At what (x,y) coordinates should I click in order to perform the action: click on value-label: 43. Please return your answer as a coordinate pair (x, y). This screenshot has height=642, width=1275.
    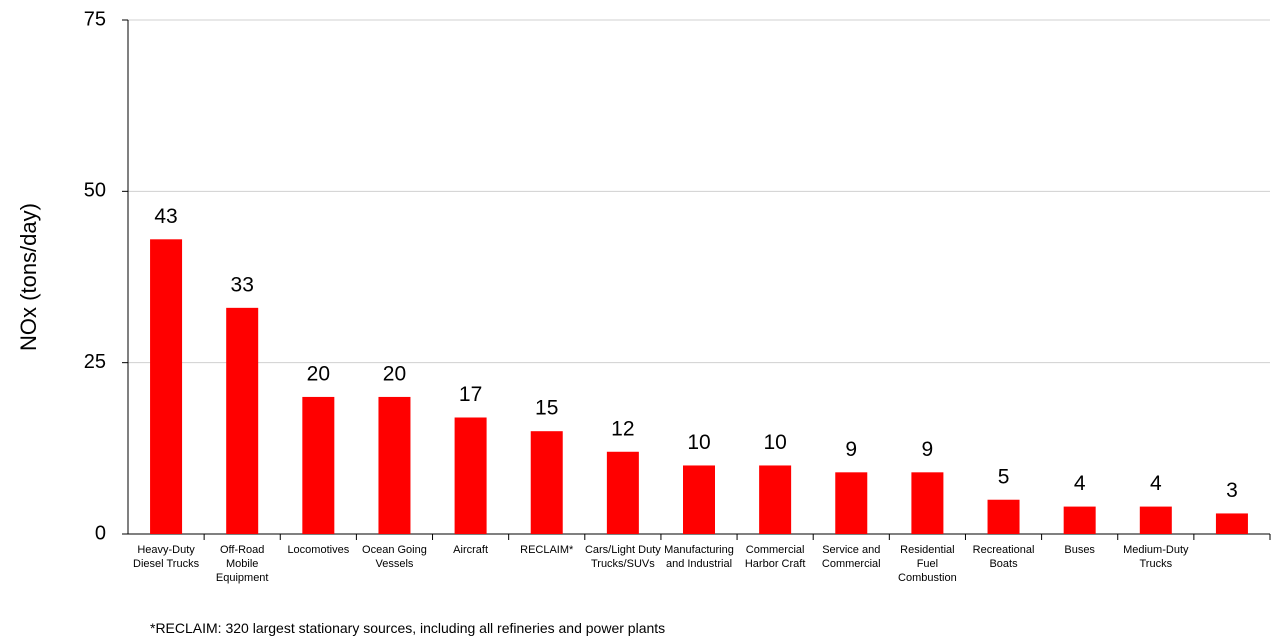
    Looking at the image, I should click on (165, 216).